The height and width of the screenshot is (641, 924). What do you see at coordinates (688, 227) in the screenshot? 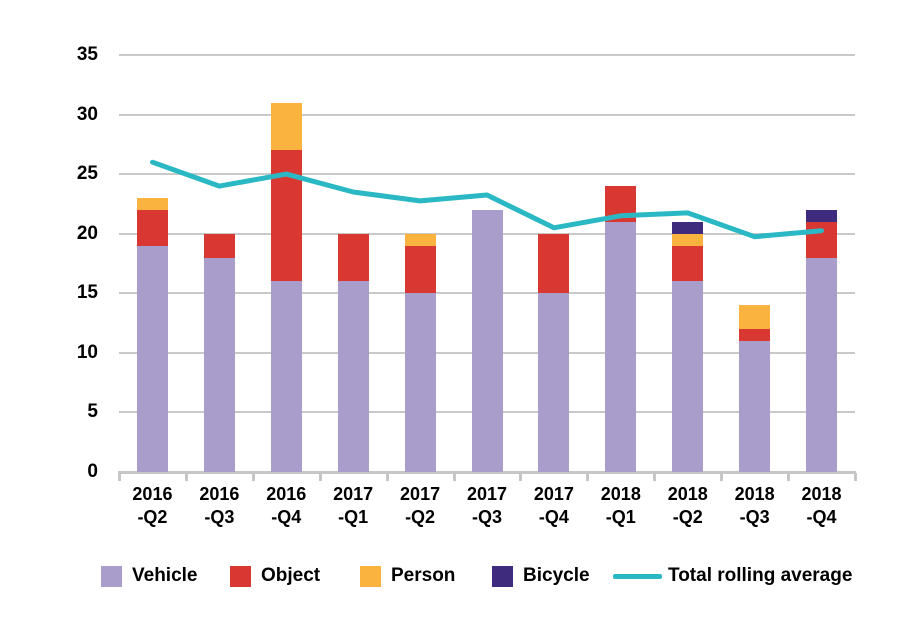
I see `bar-segment-bicycle-2018-q2` at bounding box center [688, 227].